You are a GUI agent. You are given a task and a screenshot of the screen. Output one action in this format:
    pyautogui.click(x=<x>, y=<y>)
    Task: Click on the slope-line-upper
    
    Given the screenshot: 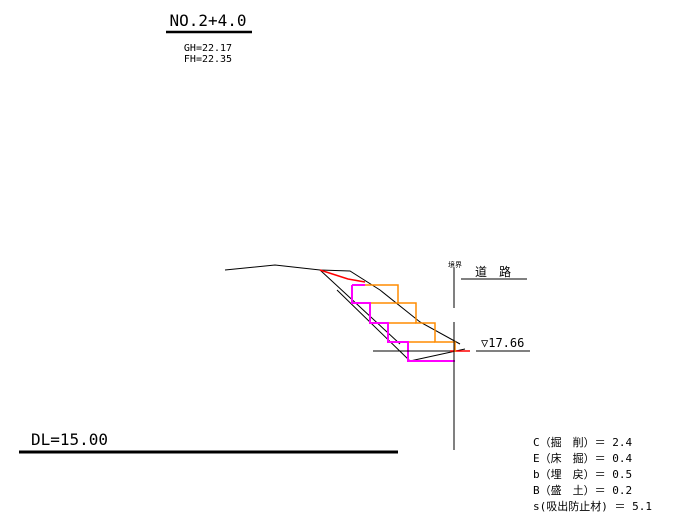 What is the action you would take?
    pyautogui.click(x=360, y=307)
    